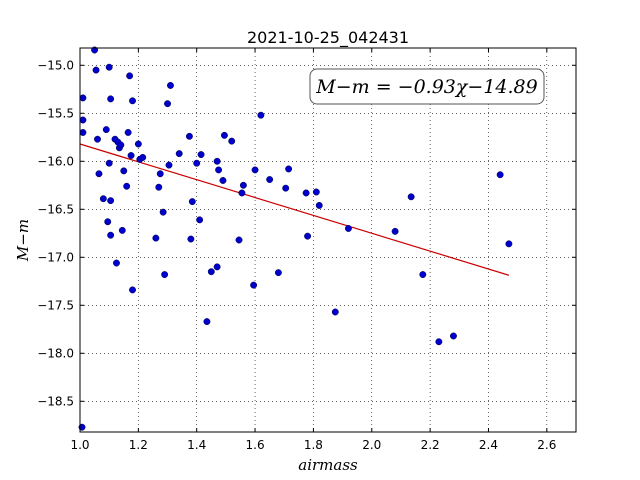 The height and width of the screenshot is (480, 640). I want to click on x-tick-label: 1.6, so click(255, 445).